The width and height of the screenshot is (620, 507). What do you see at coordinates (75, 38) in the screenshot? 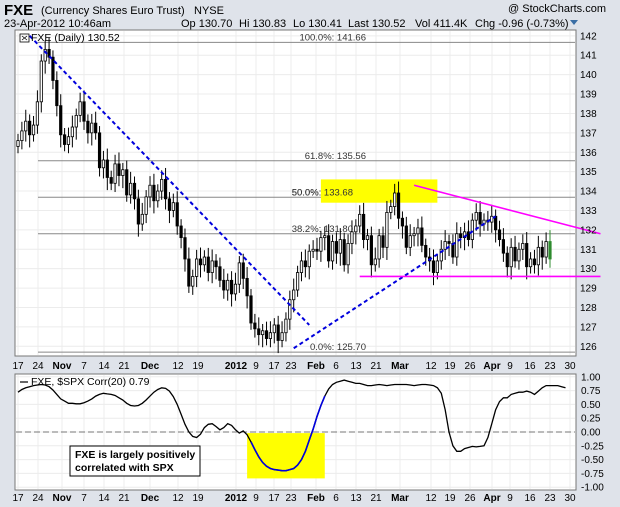
I see `price-legend: FXE (Daily) 130.52` at bounding box center [75, 38].